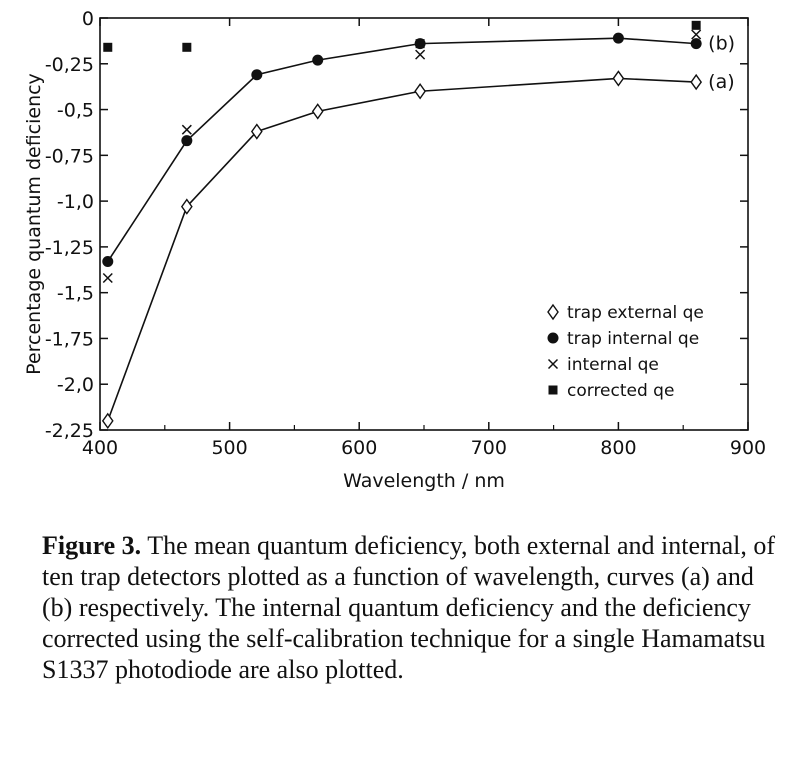 Image resolution: width=796 pixels, height=757 pixels. What do you see at coordinates (618, 448) in the screenshot?
I see `x-tick-label: 800` at bounding box center [618, 448].